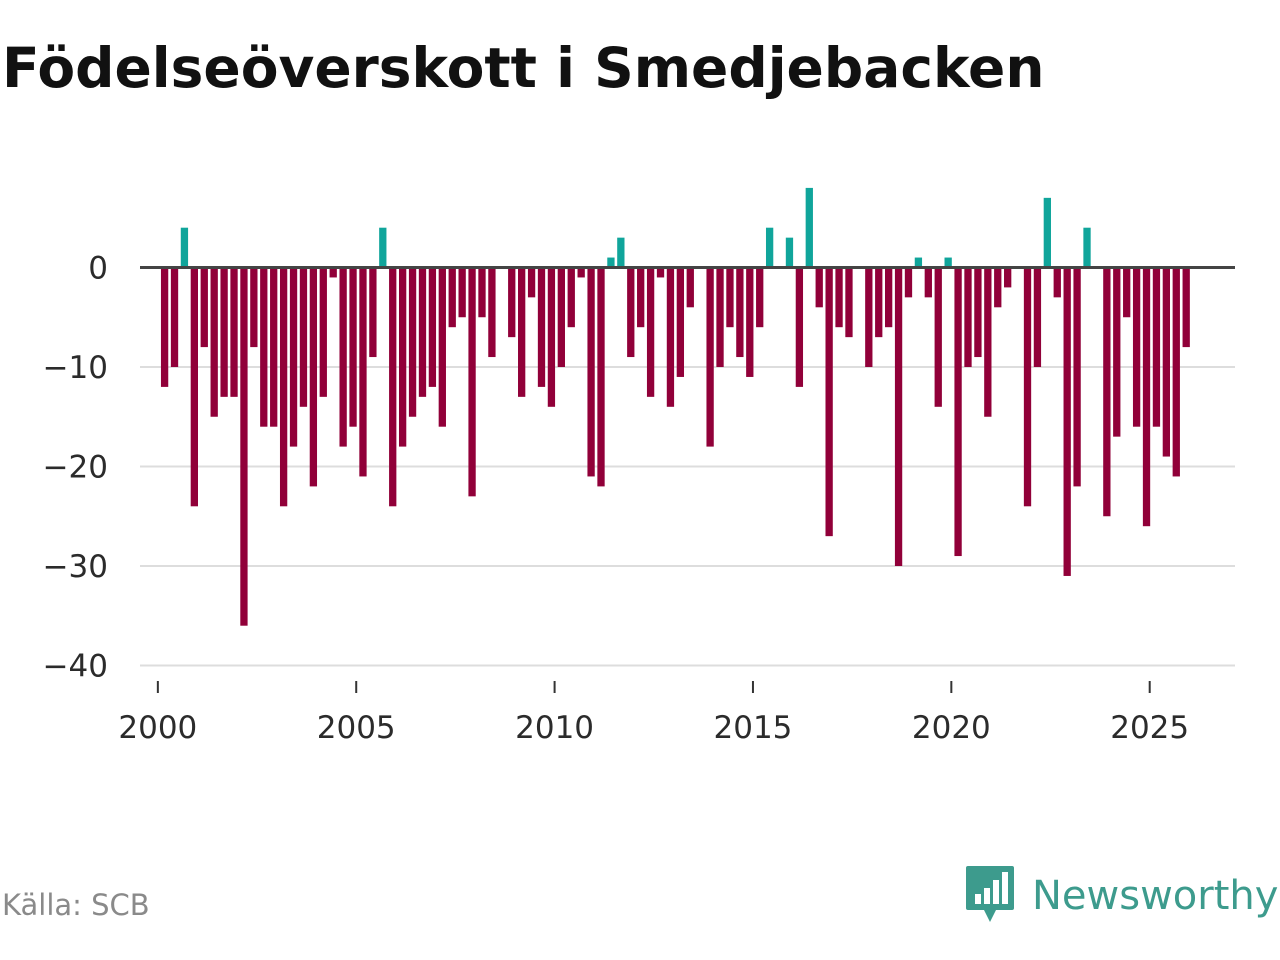 The image size is (1280, 960). I want to click on brand-logo: Newsworthy, so click(1121, 896).